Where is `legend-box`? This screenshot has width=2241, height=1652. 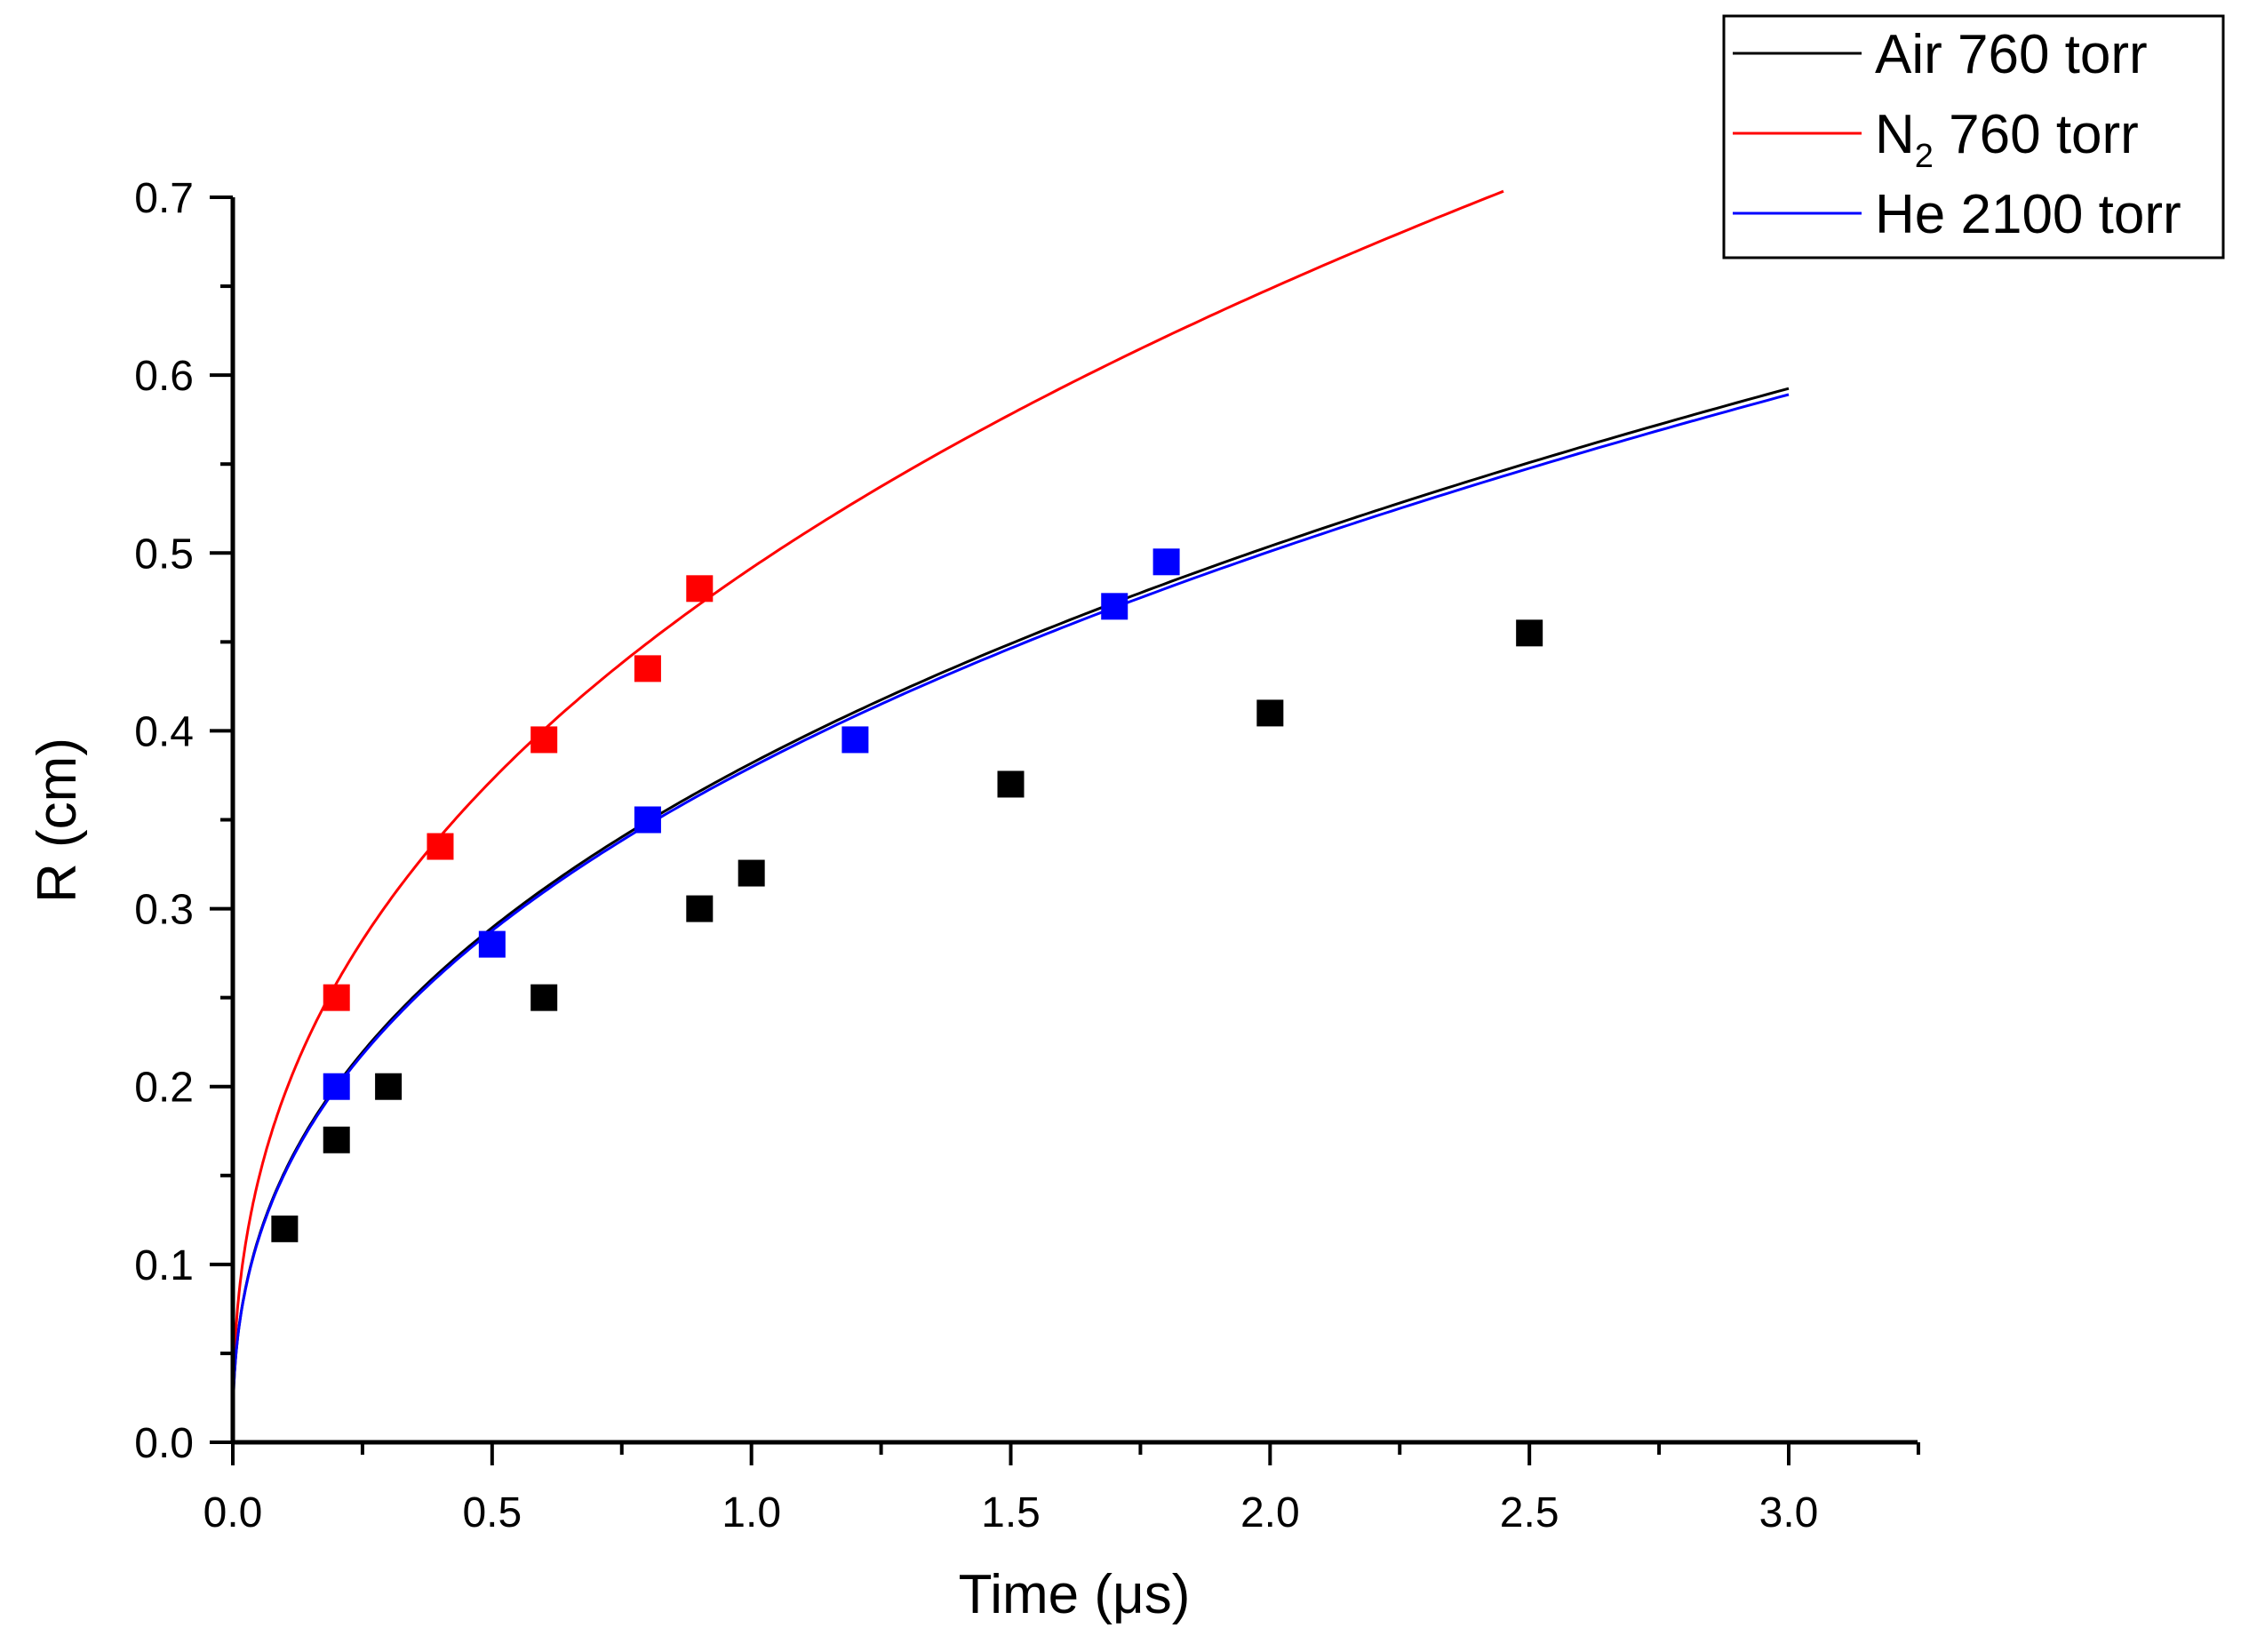 legend-box is located at coordinates (1973, 136).